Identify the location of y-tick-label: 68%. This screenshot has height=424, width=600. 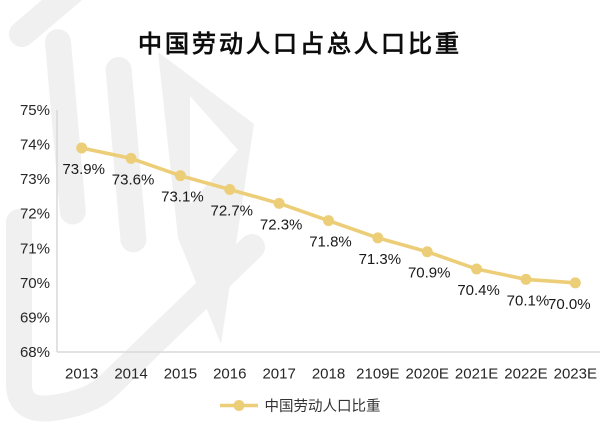
(35, 352).